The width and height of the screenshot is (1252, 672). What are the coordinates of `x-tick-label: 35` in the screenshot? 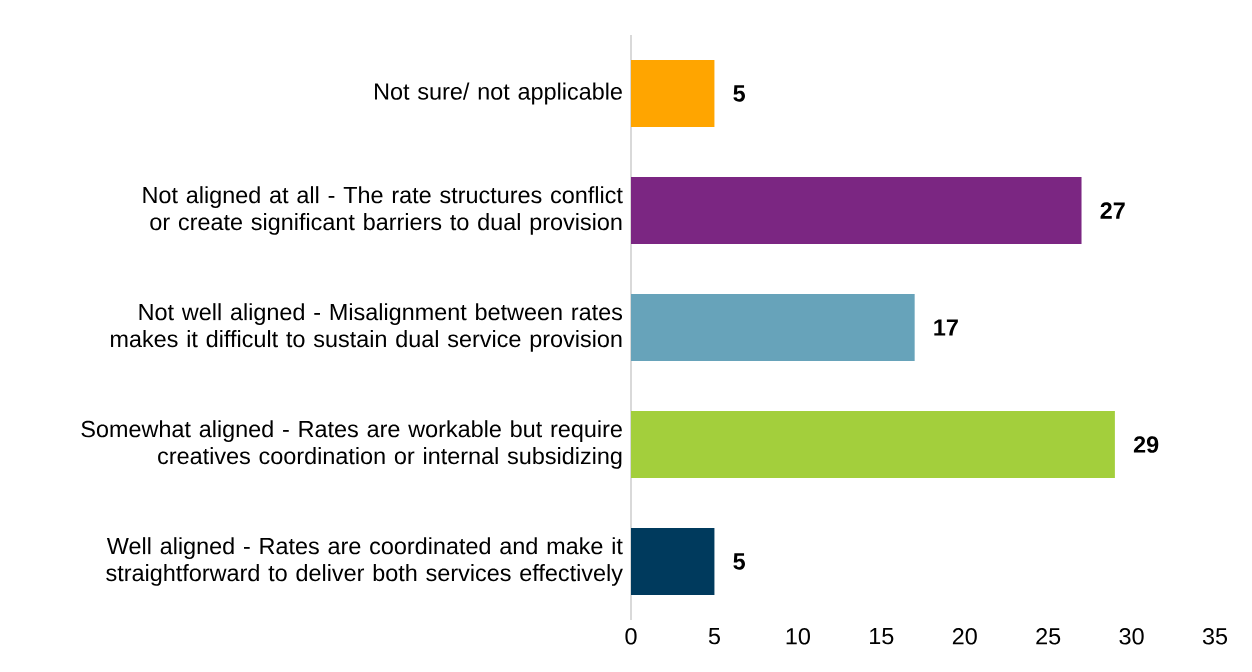 It's located at (1215, 636).